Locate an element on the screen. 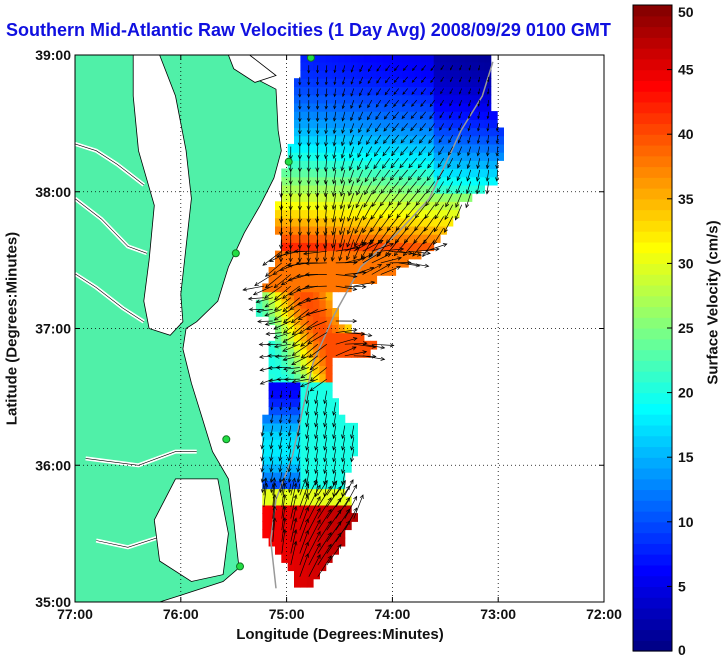  colorbar-segment is located at coordinates (652, 452).